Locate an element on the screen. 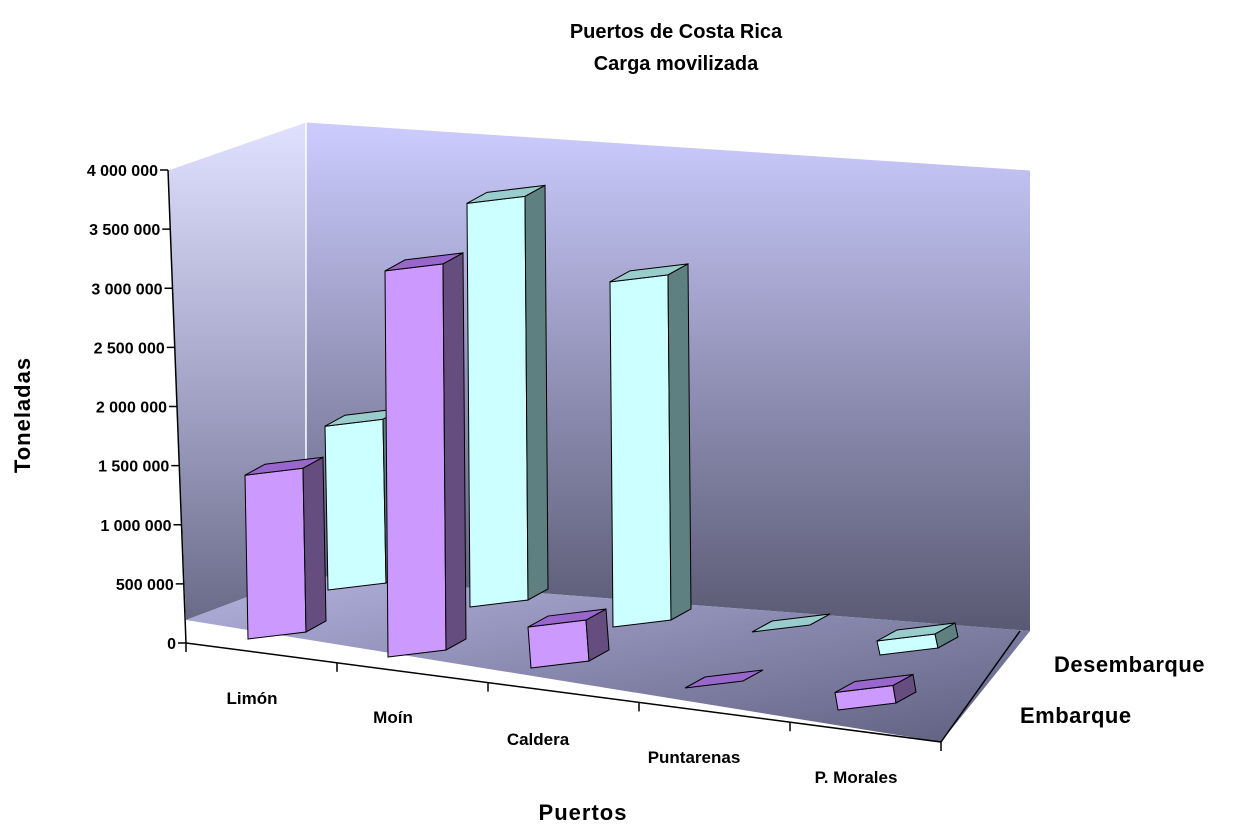 This screenshot has width=1254, height=827. chart-subtitle: Carga movilizada is located at coordinates (676, 64).